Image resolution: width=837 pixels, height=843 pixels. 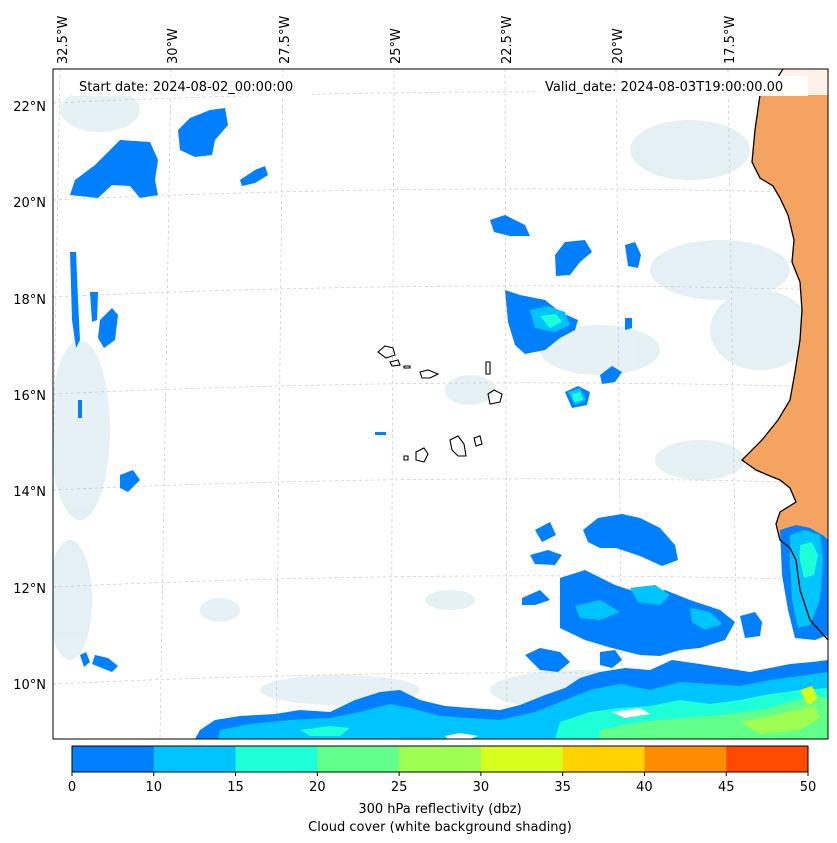 I want to click on africa-dust-land, so click(x=785, y=354).